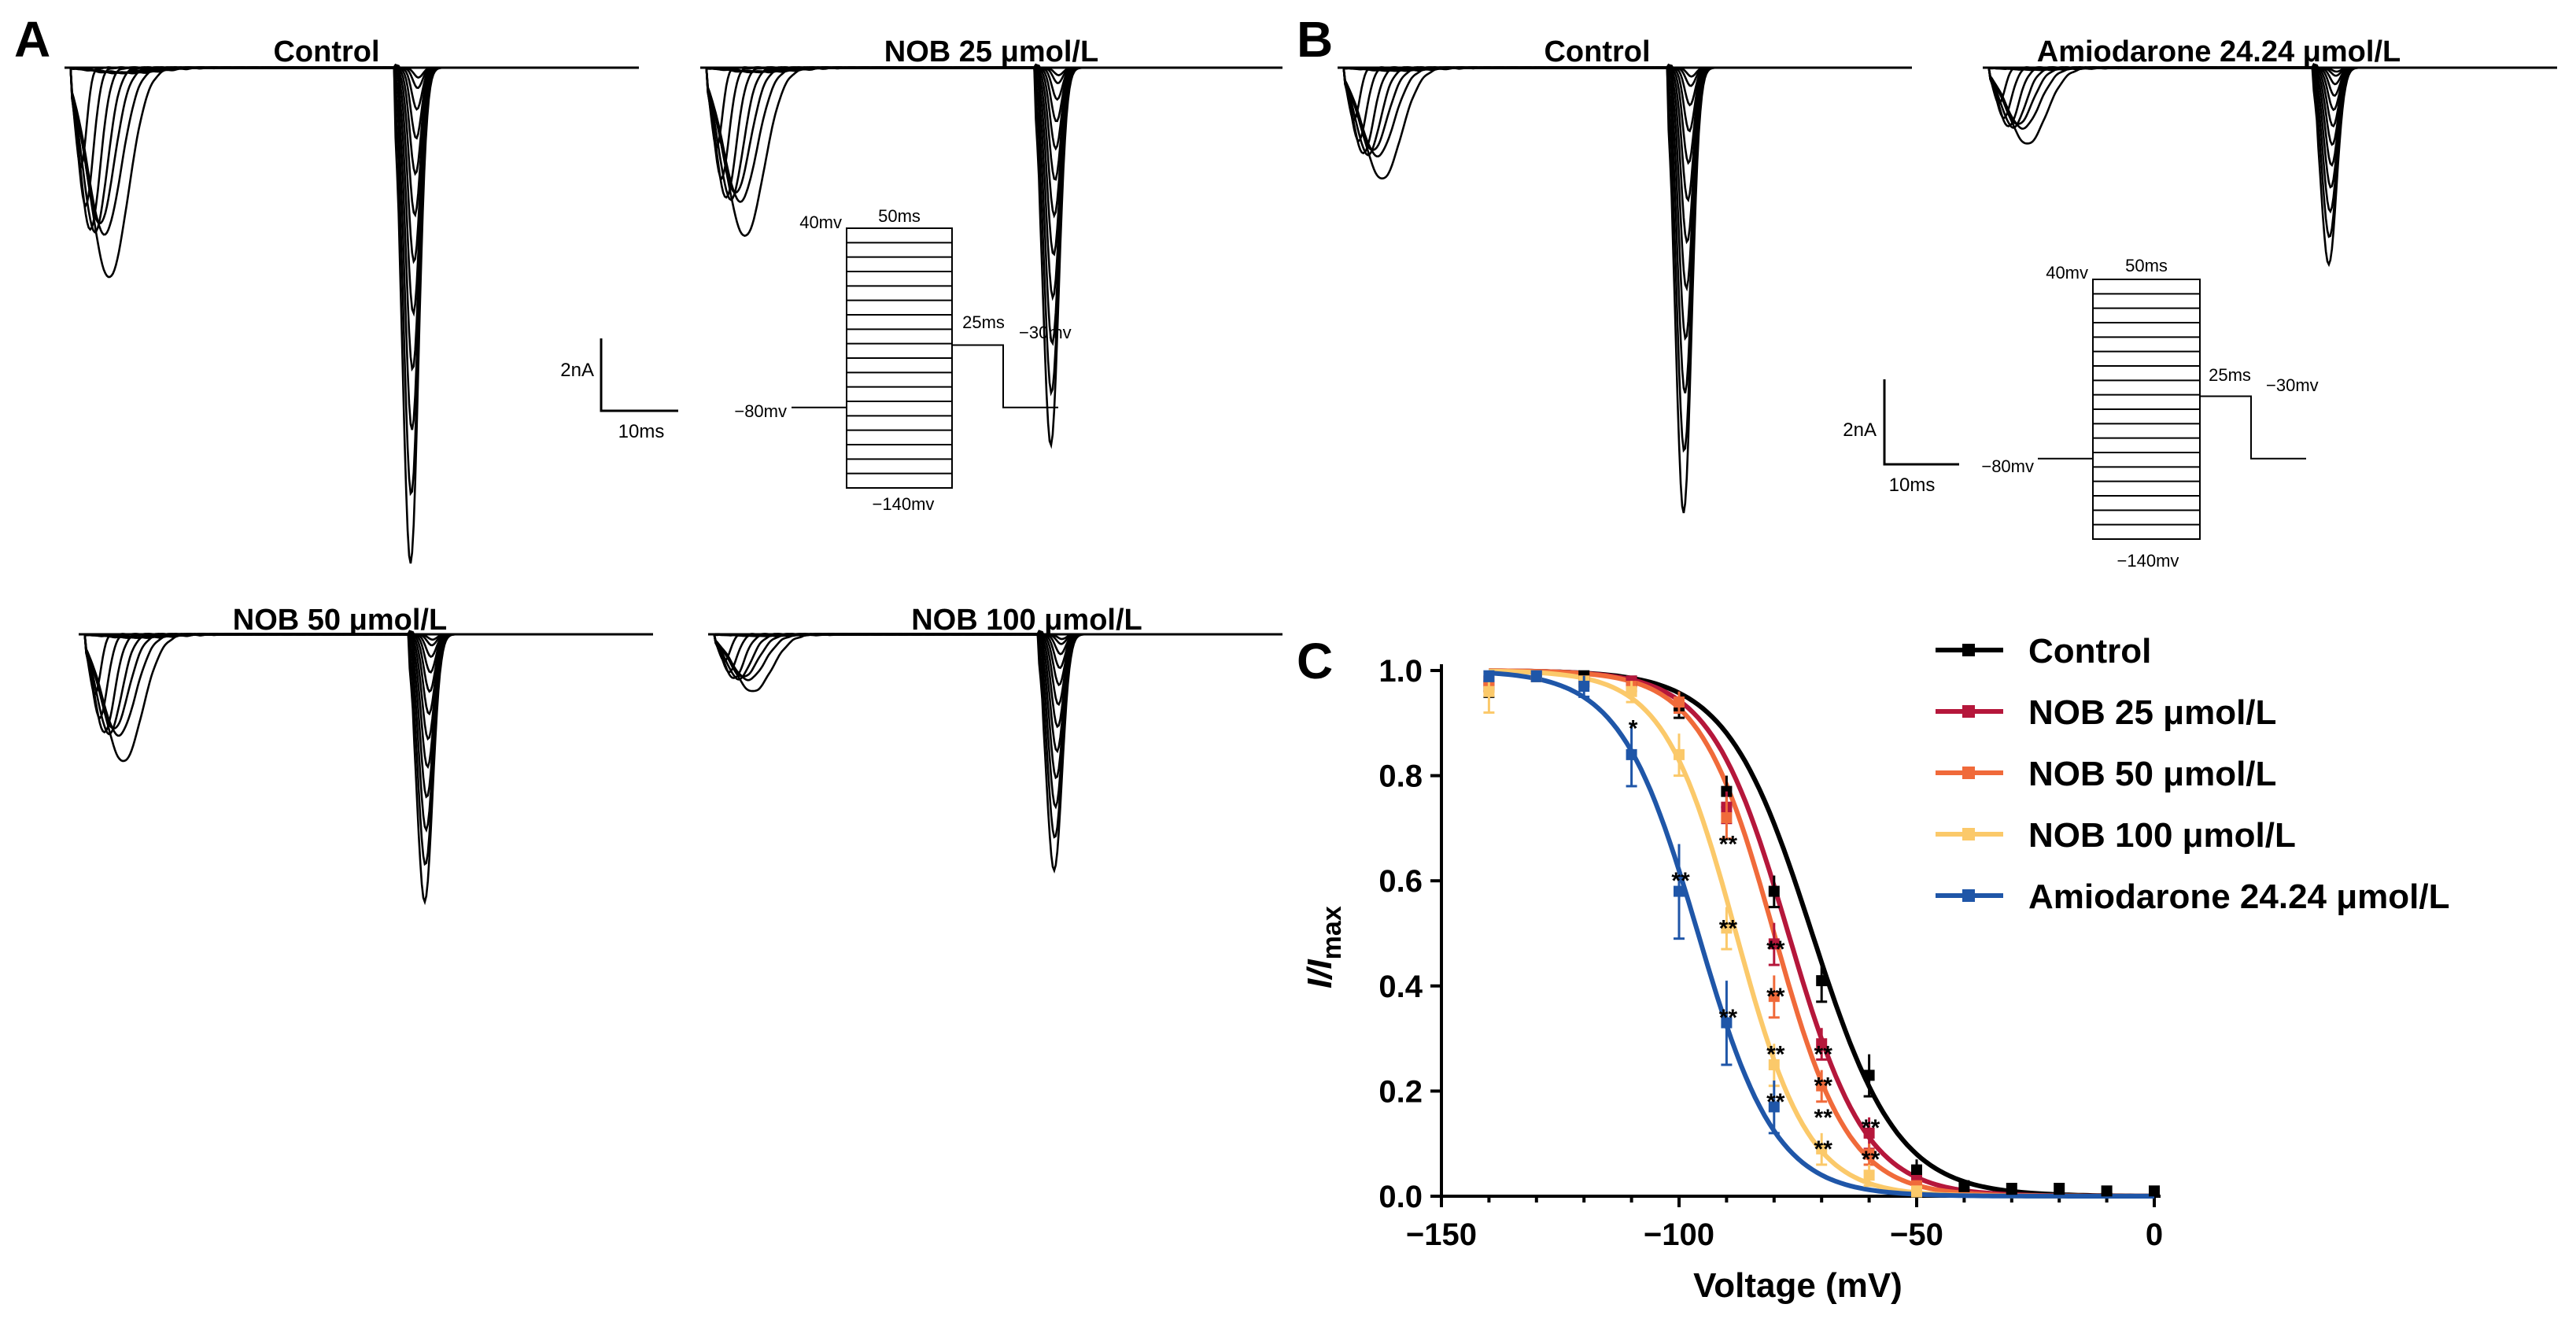 This screenshot has width=2576, height=1330. What do you see at coordinates (2067, 273) in the screenshot?
I see `protocol-b-top: 40mv` at bounding box center [2067, 273].